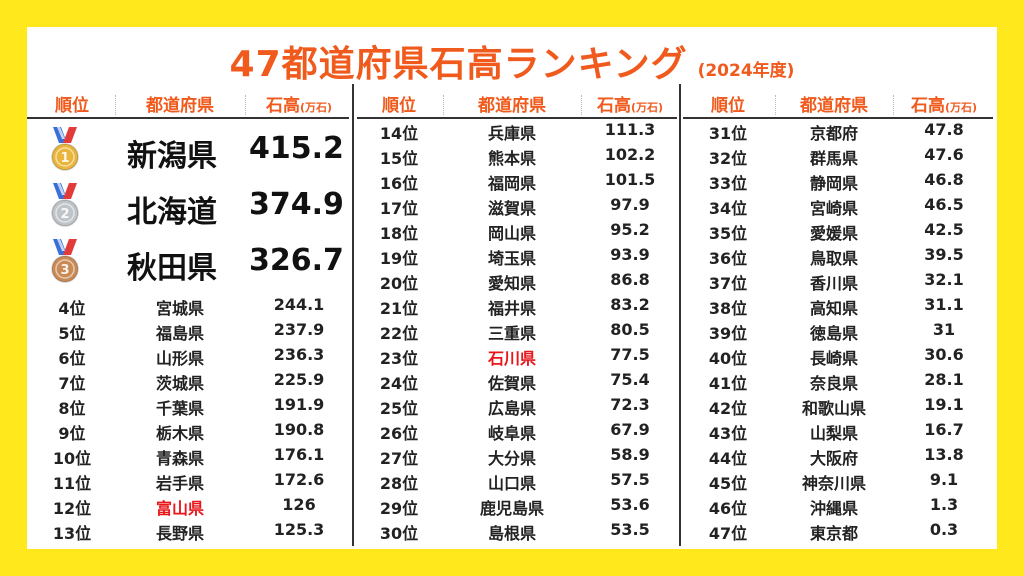  What do you see at coordinates (179, 458) in the screenshot?
I see `prefecture-name: 青森県` at bounding box center [179, 458].